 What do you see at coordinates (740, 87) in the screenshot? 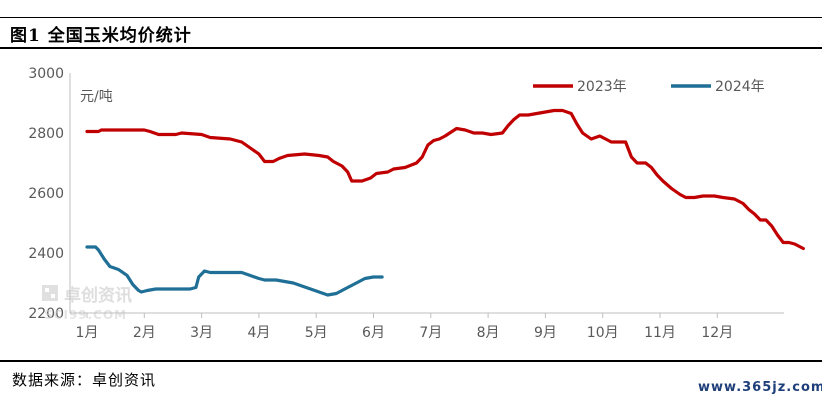
I see `legend-label: 2024年` at bounding box center [740, 87].